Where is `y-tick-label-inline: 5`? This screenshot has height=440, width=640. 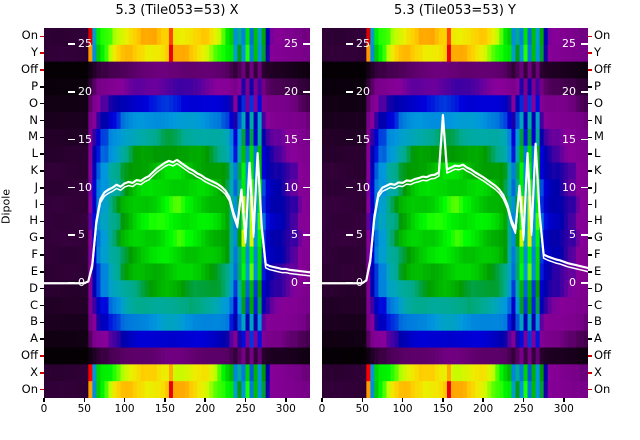
y-tick-label-inline: 5 is located at coordinates (572, 235).